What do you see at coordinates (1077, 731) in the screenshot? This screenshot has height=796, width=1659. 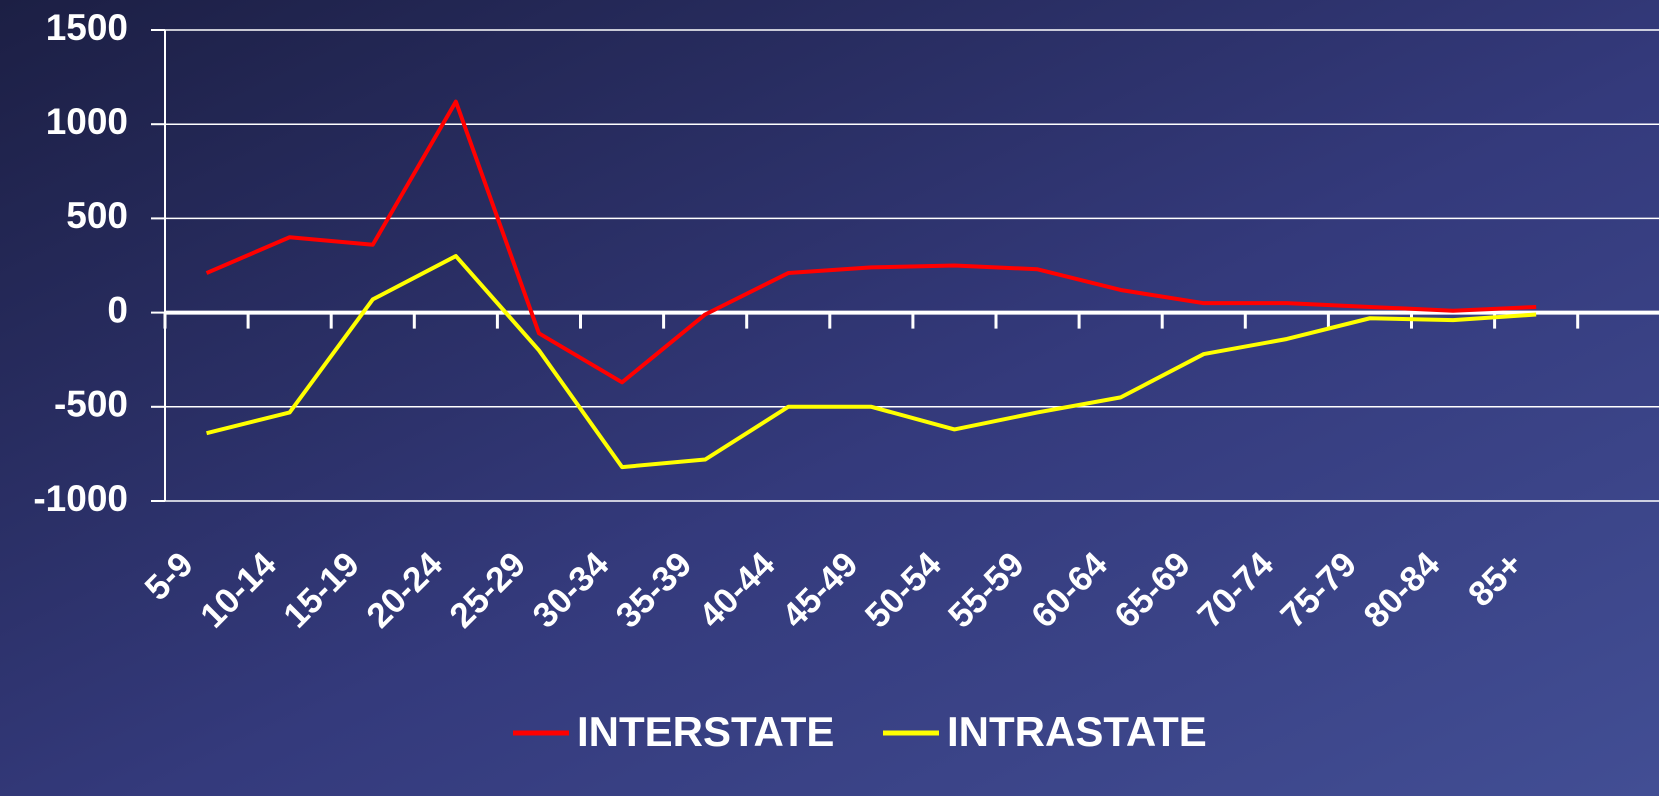 I see `legend-label: INTRASTATE` at bounding box center [1077, 731].